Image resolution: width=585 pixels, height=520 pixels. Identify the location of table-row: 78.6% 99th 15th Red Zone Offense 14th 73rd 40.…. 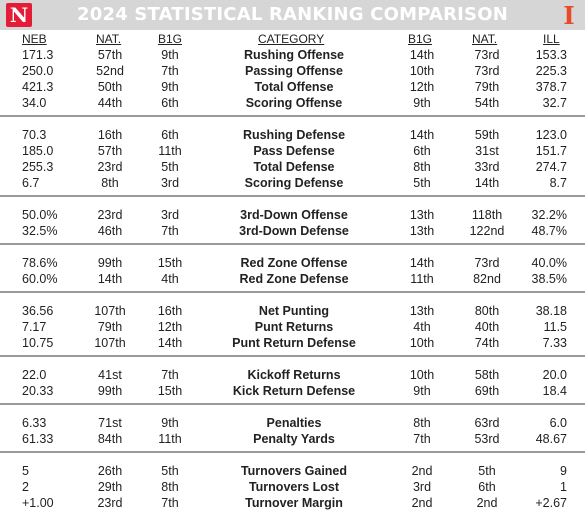
(292, 263).